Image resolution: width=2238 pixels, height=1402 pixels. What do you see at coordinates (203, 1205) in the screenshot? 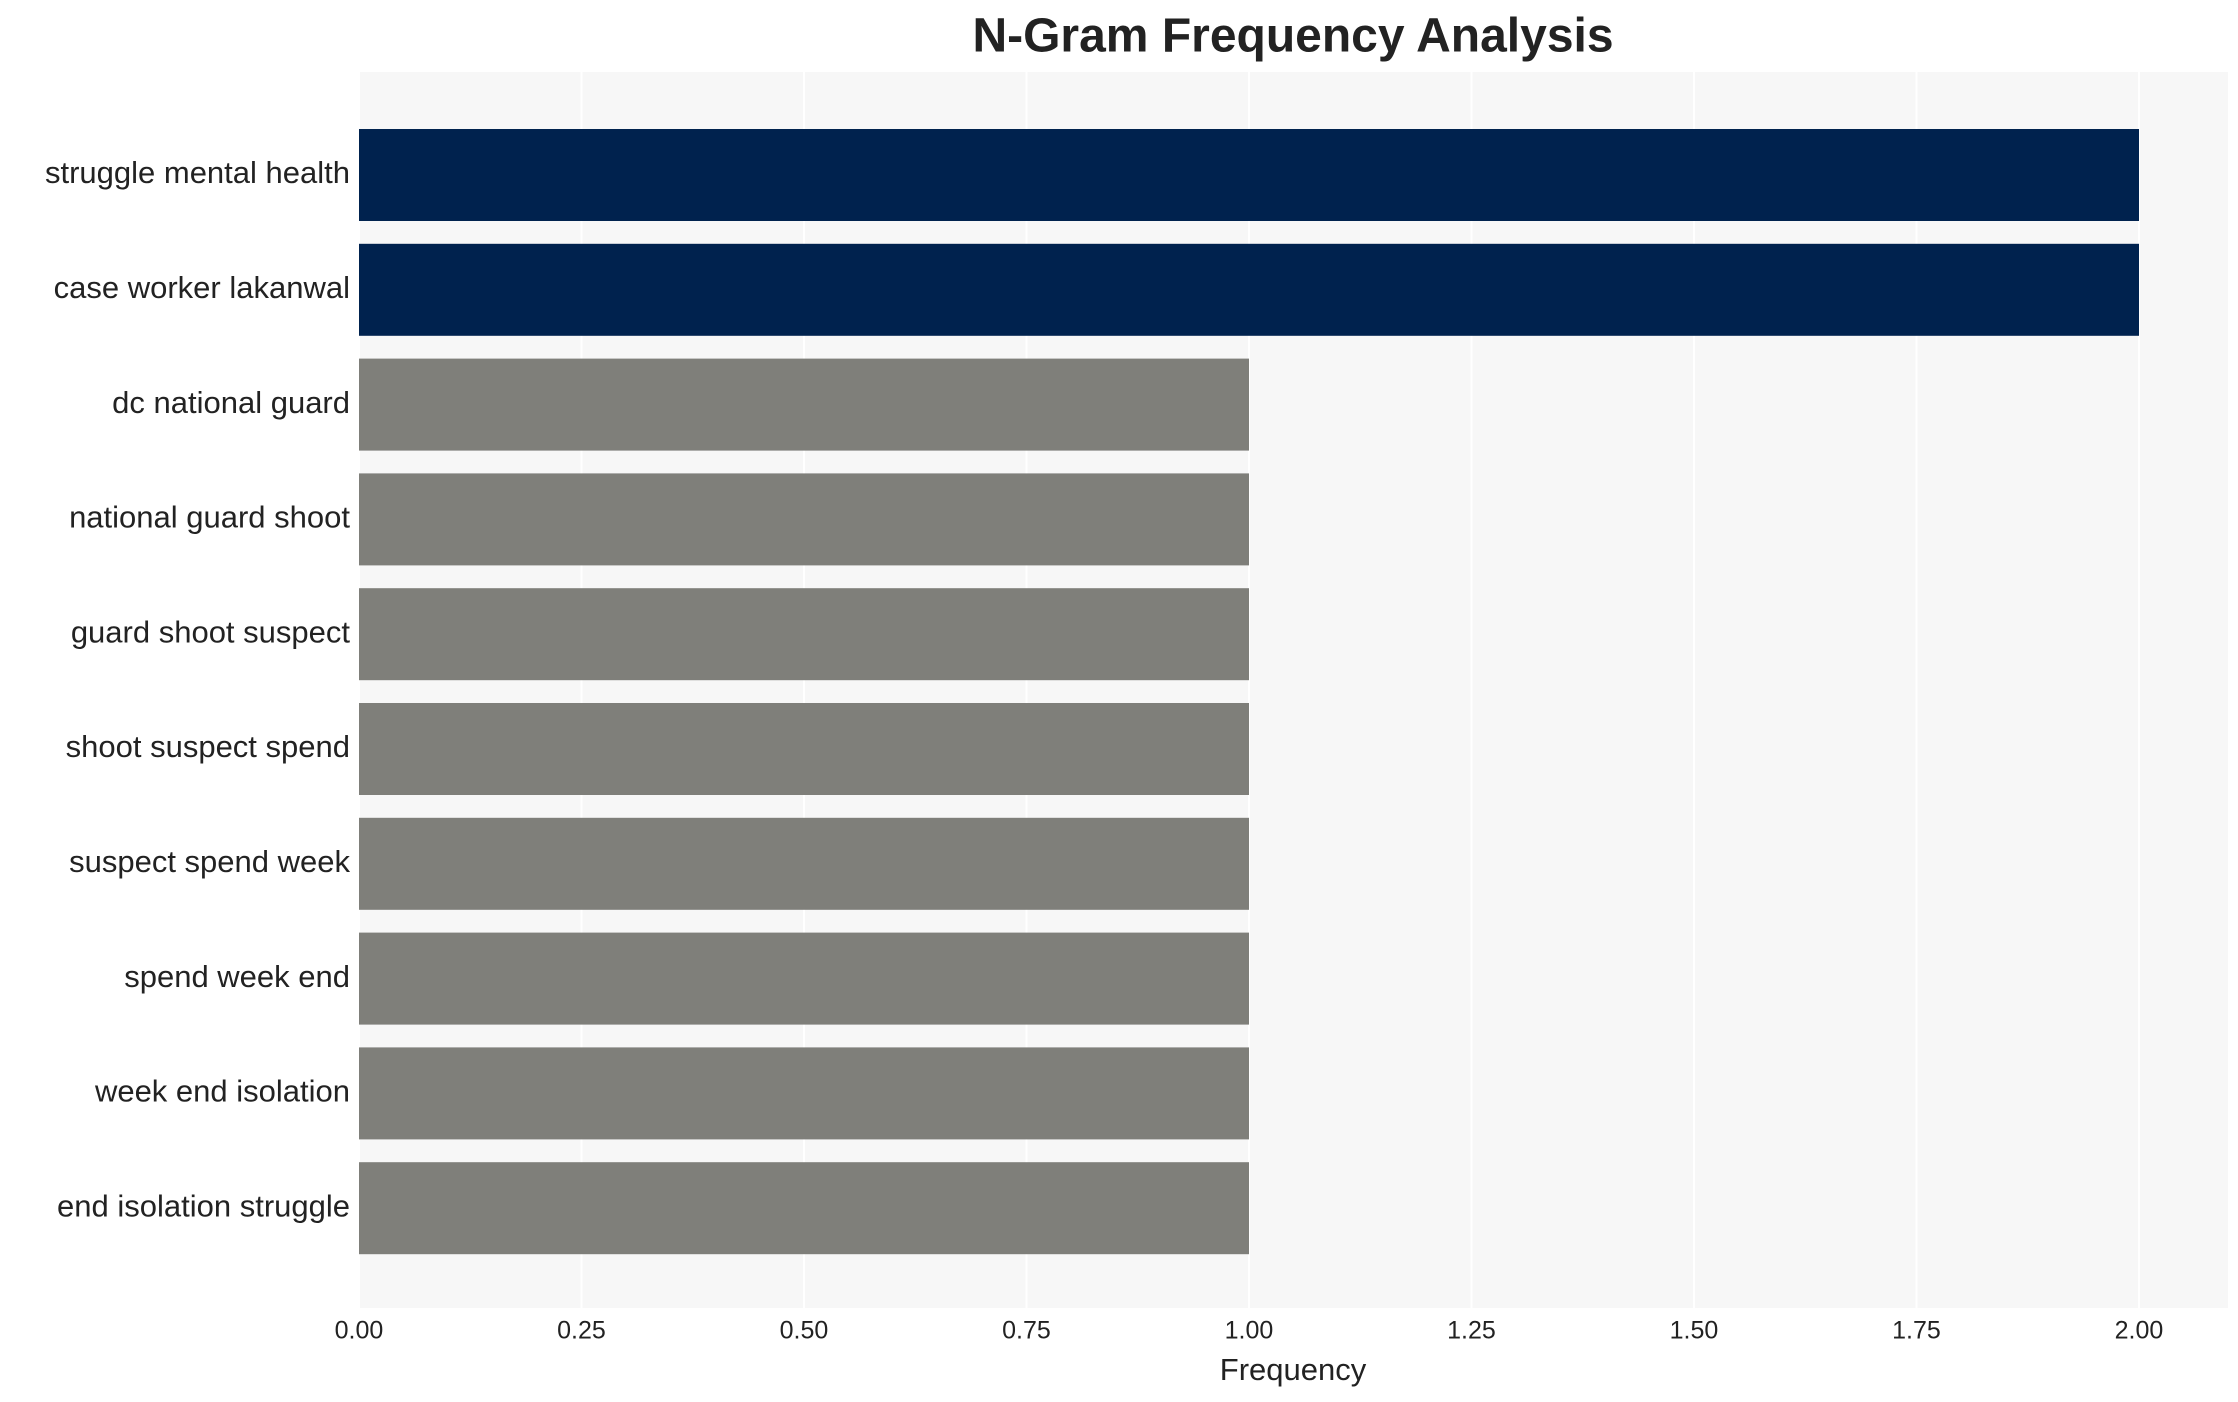
I see `y-tick-label: end isolation struggle` at bounding box center [203, 1205].